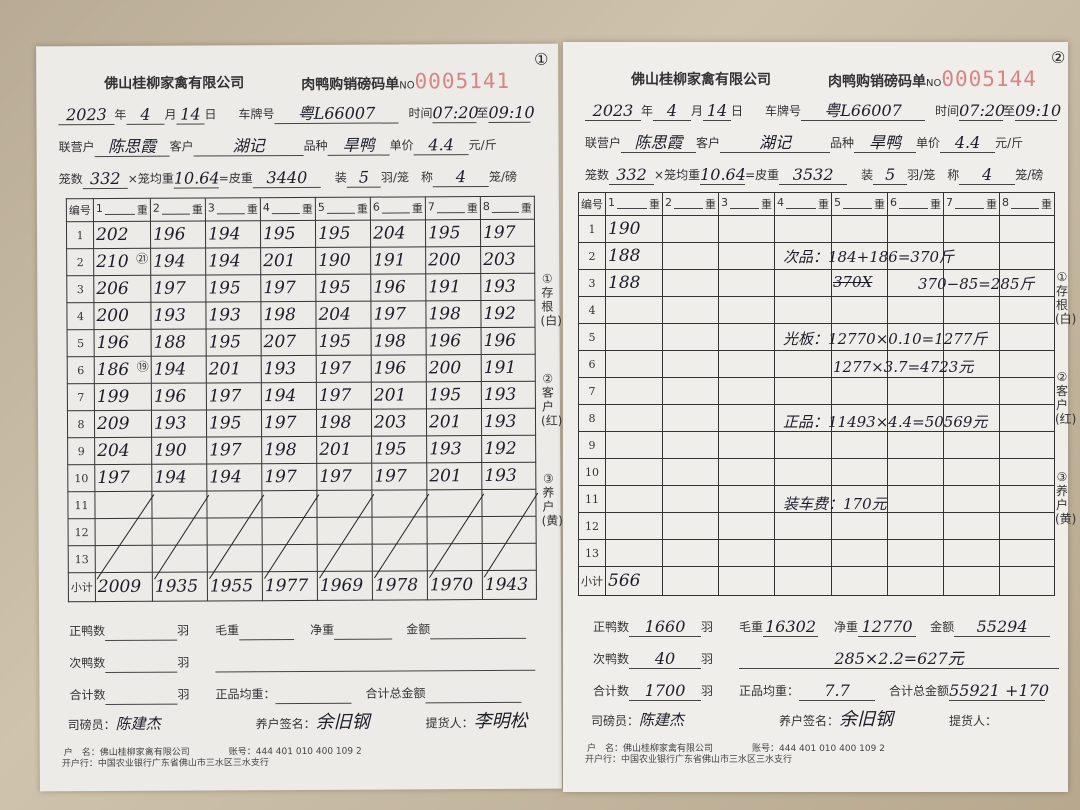 The height and width of the screenshot is (810, 1080). What do you see at coordinates (120, 114) in the screenshot?
I see `label: 年` at bounding box center [120, 114].